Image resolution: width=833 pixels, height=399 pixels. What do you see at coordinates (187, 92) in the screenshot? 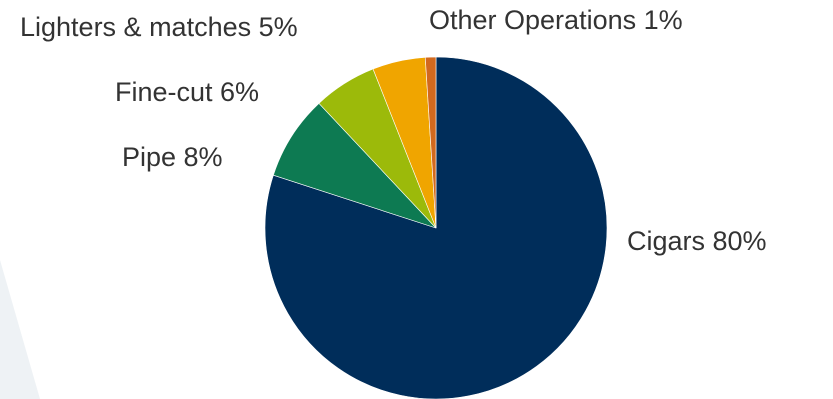
I see `slice-label-fine-cut: Fine-cut 6%` at bounding box center [187, 92].